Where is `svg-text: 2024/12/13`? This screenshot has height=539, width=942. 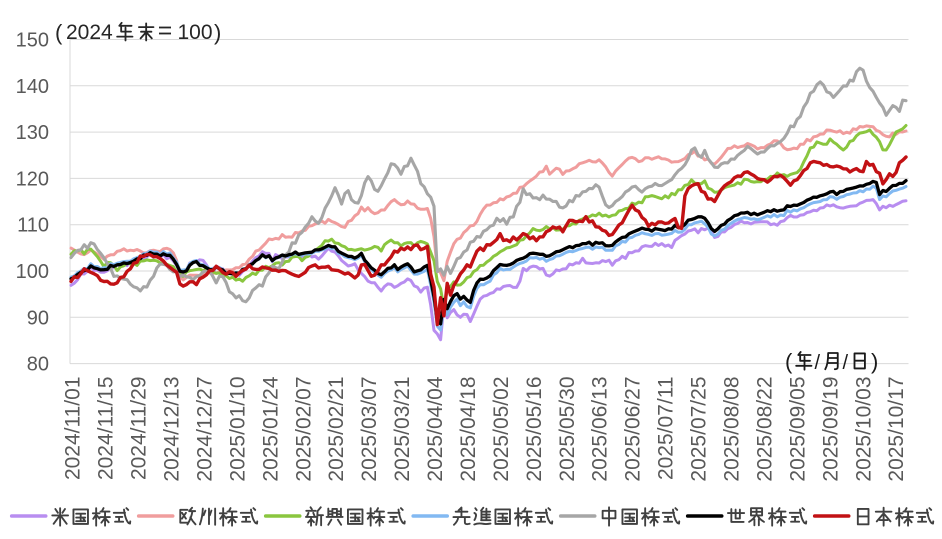 svg-text: 2024/12/13 is located at coordinates (172, 429).